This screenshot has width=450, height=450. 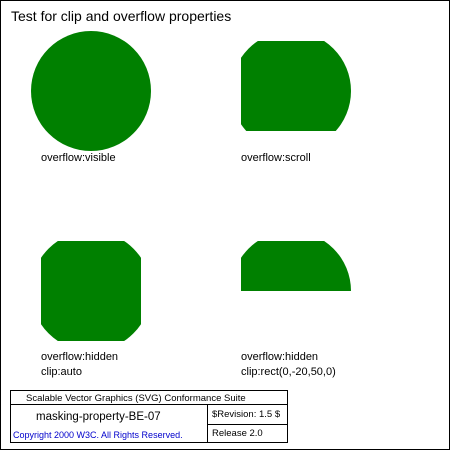 What do you see at coordinates (91, 291) in the screenshot?
I see `green-circle-hidden-auto` at bounding box center [91, 291].